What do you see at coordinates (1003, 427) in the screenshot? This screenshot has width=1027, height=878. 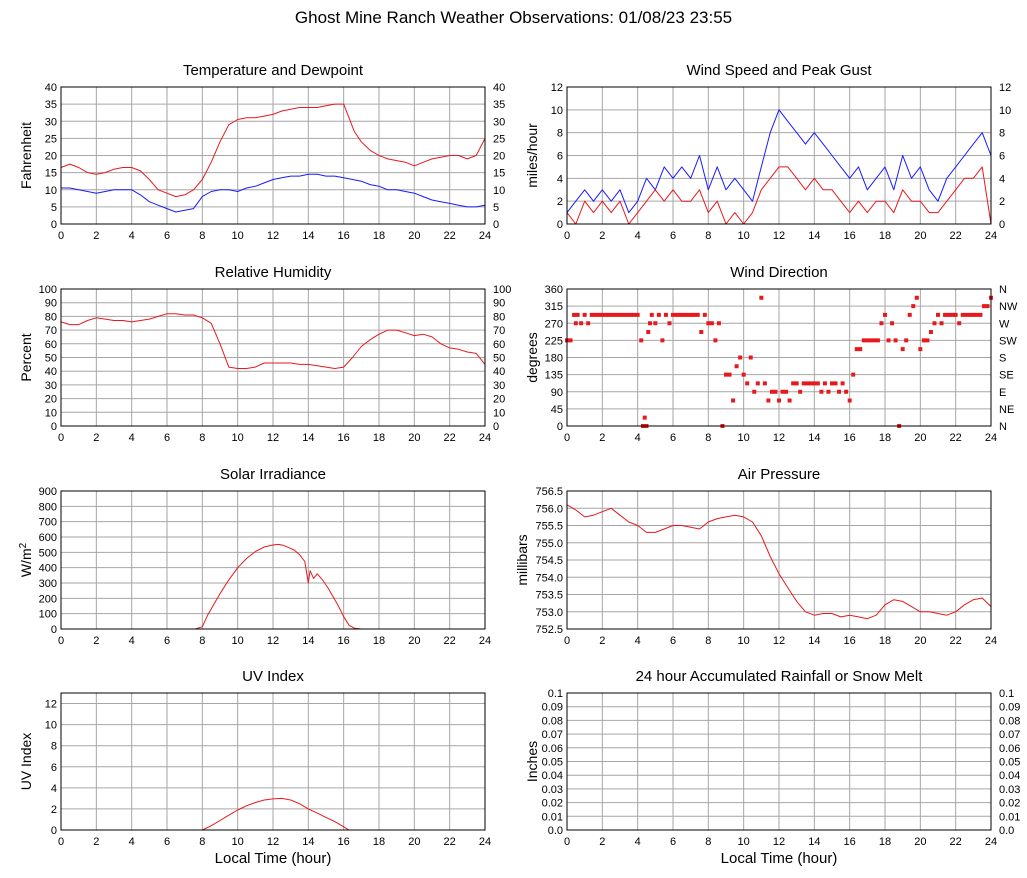 I see `right-tick-label: N` at bounding box center [1003, 427].